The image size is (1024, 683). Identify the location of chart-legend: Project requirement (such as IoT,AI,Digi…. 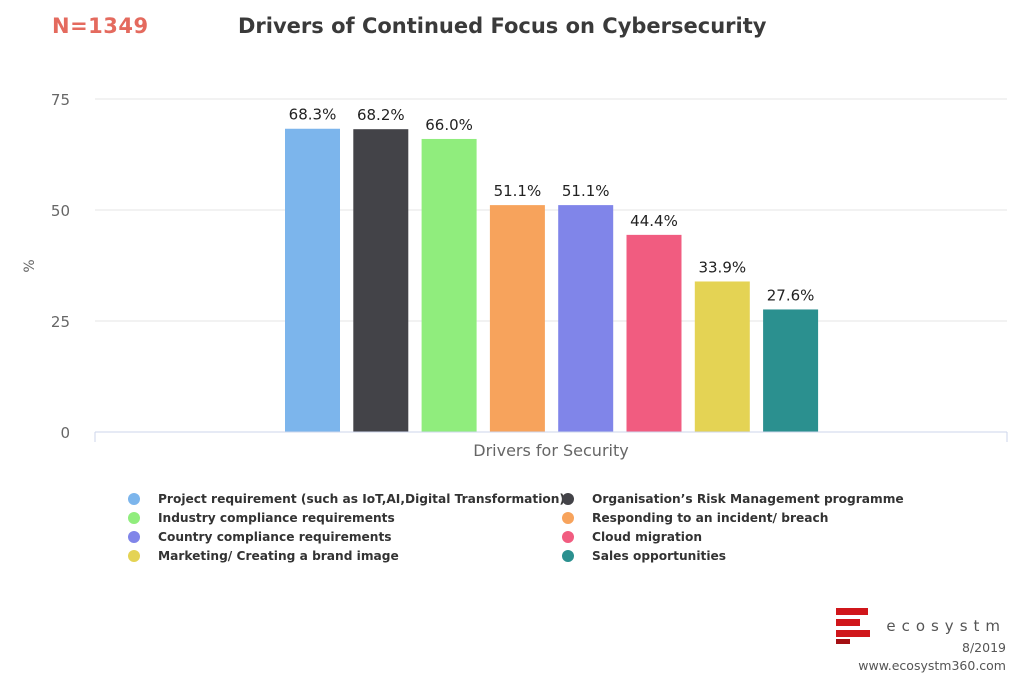
(528, 527).